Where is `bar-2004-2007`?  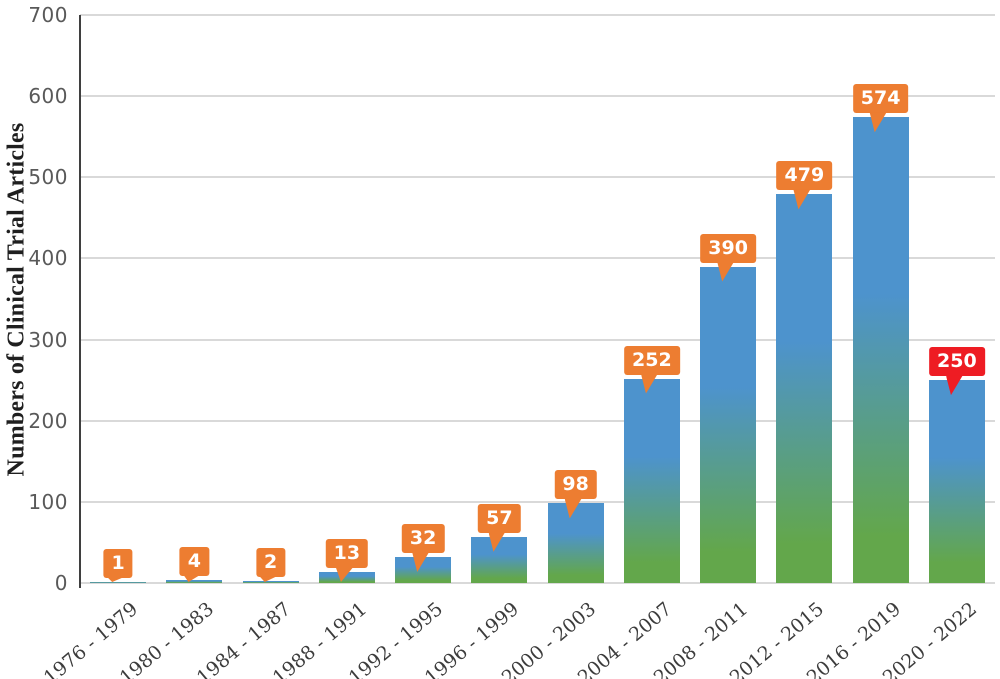 bar-2004-2007 is located at coordinates (651, 480).